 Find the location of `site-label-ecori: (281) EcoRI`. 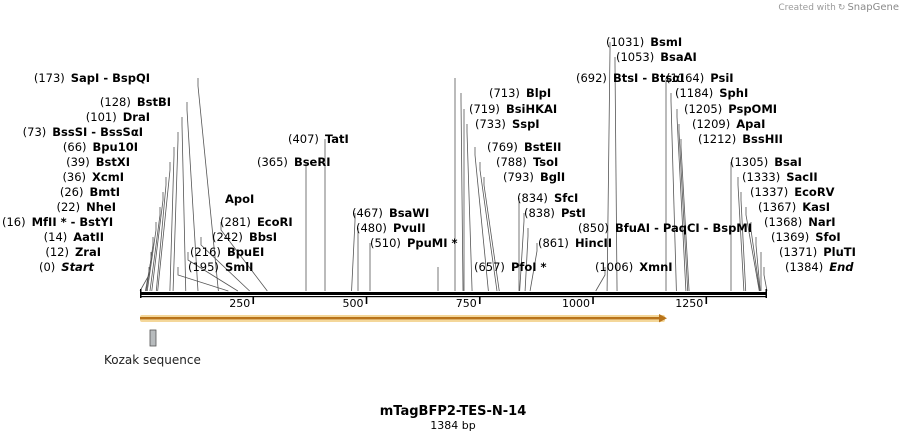

site-label-ecori: (281) EcoRI is located at coordinates (256, 222).